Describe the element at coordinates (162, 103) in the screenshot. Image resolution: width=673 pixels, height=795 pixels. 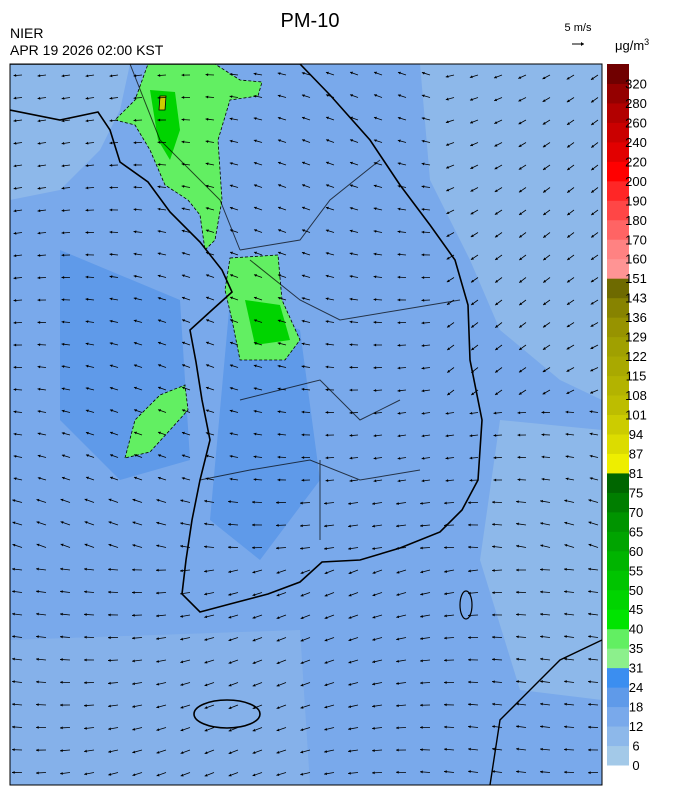
I see `pm-zone` at that location.